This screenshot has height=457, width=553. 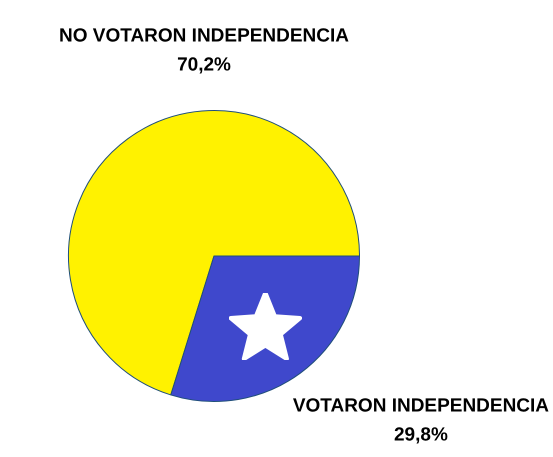 What do you see at coordinates (204, 36) in the screenshot?
I see `slice-label: NO VOTARON INDEPENDENCIA` at bounding box center [204, 36].